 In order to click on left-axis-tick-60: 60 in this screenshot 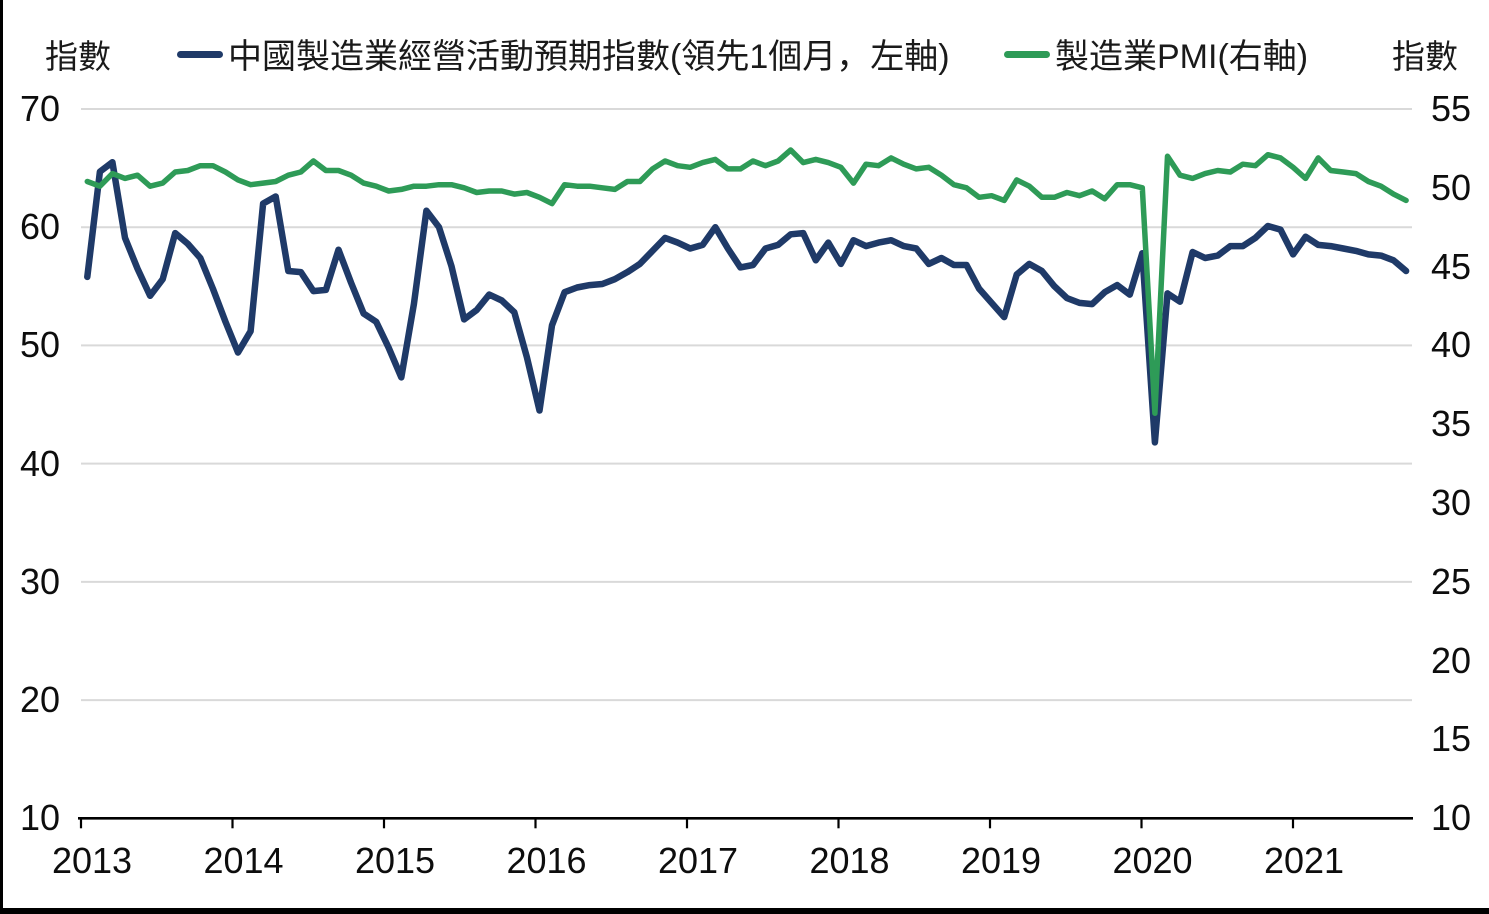, I will do `click(39, 227)`.